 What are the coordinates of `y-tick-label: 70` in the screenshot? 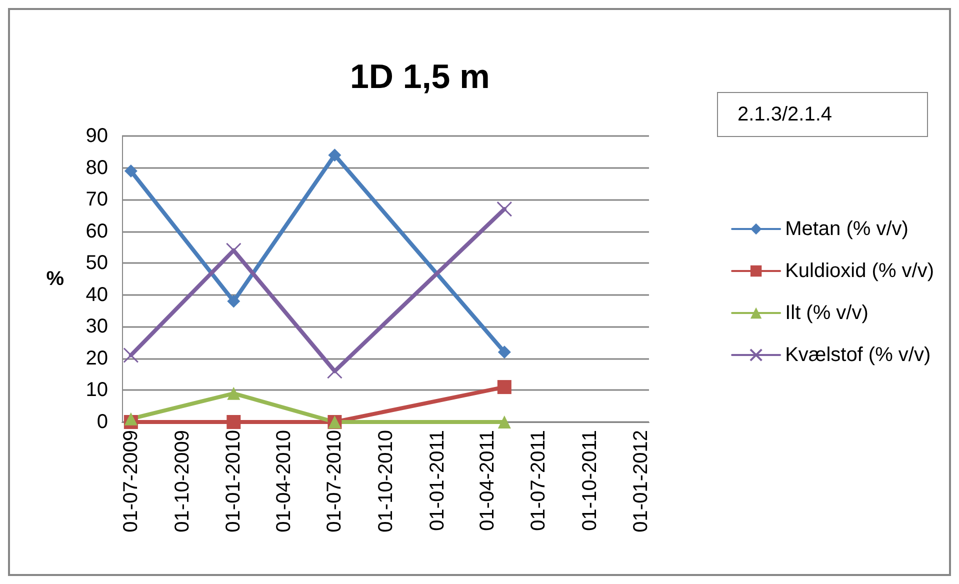 It's located at (97, 199).